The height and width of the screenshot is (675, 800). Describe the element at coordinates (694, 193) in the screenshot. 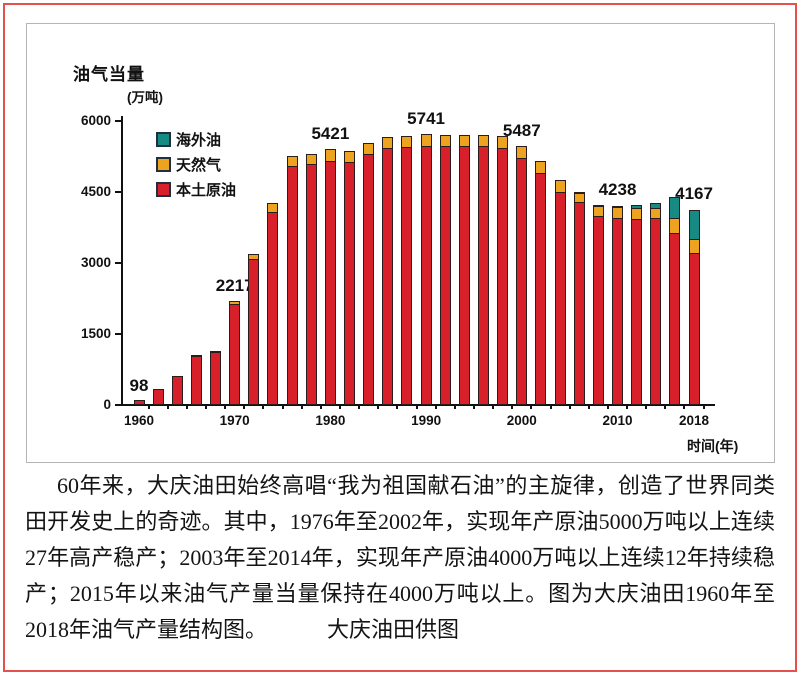

I see `bar-value-label: 4167` at that location.